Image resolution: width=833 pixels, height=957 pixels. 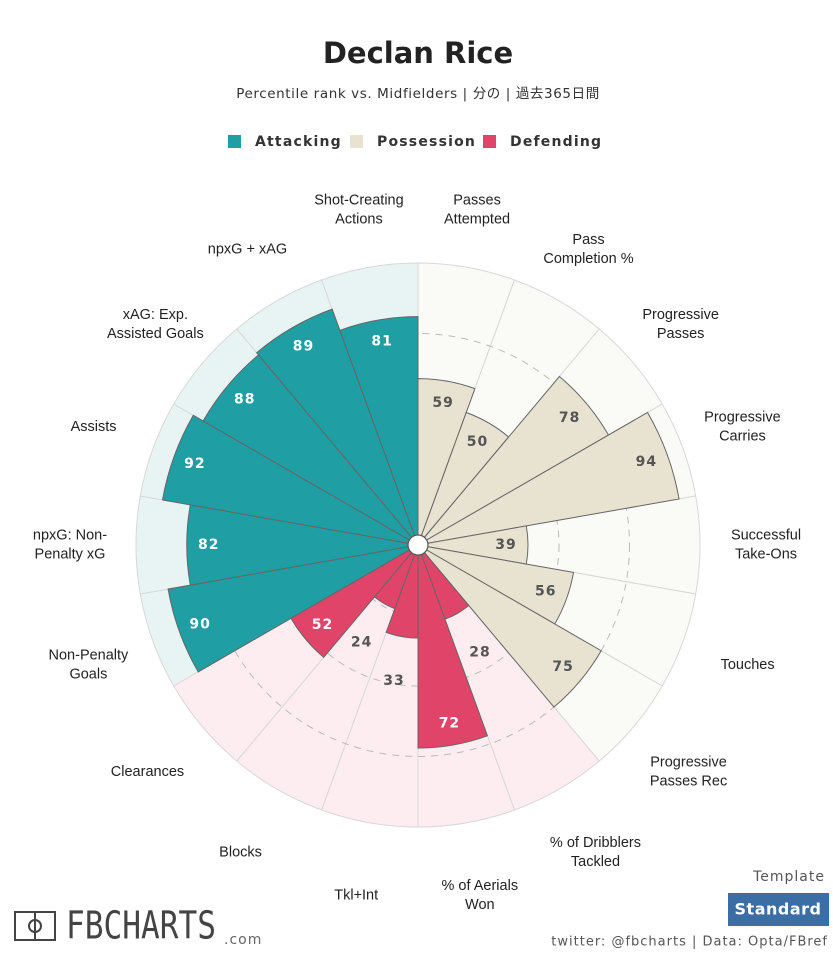 I want to click on category-label: Blocks, so click(x=240, y=852).